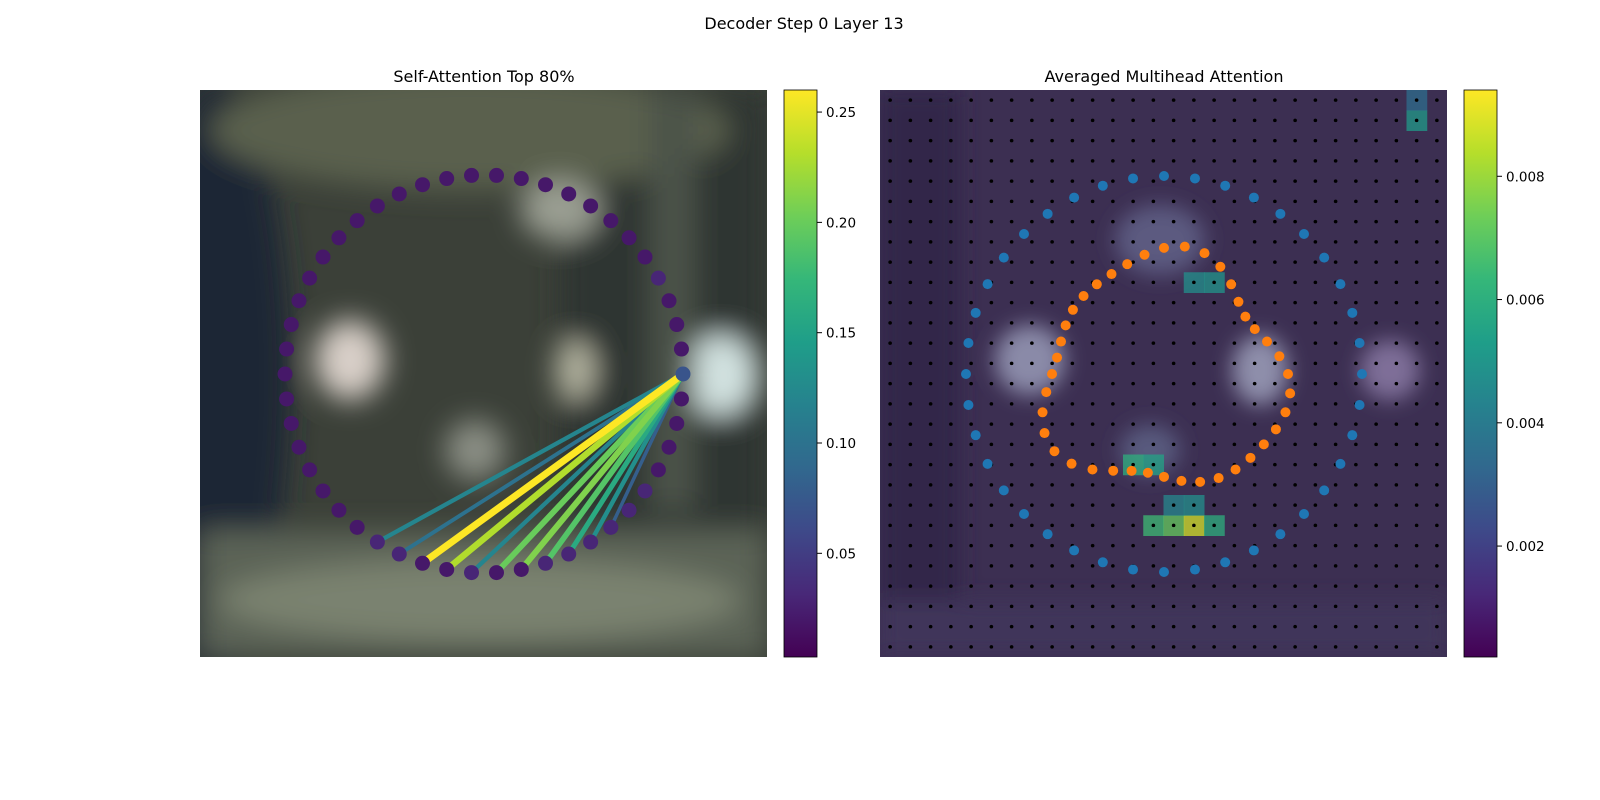 The height and width of the screenshot is (800, 1600). I want to click on colorbar-tick-label: 0.15, so click(841, 334).